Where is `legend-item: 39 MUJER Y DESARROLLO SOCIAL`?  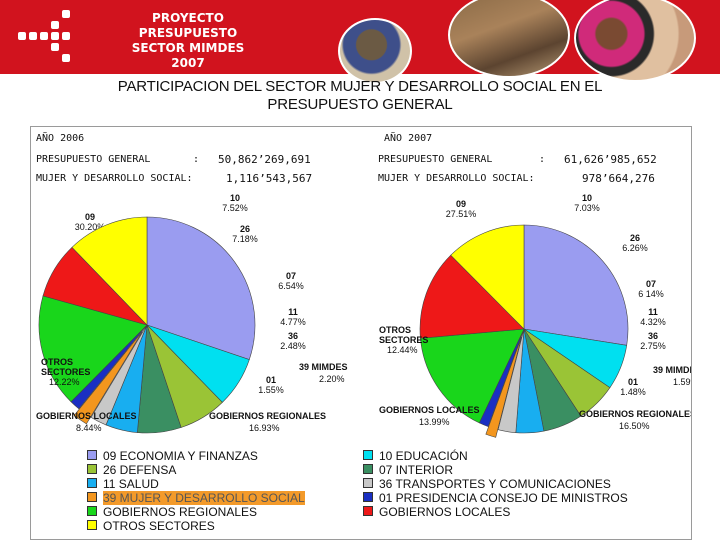
legend-item: 39 MUJER Y DESARROLLO SOCIAL is located at coordinates (196, 498).